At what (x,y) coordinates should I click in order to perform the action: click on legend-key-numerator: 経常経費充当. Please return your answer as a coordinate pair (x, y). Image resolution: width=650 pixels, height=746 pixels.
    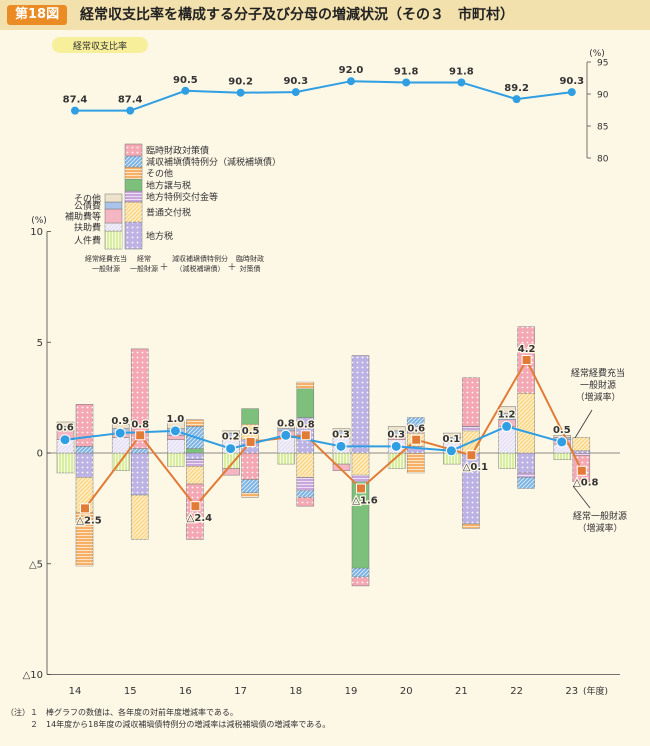
    Looking at the image, I should click on (106, 258).